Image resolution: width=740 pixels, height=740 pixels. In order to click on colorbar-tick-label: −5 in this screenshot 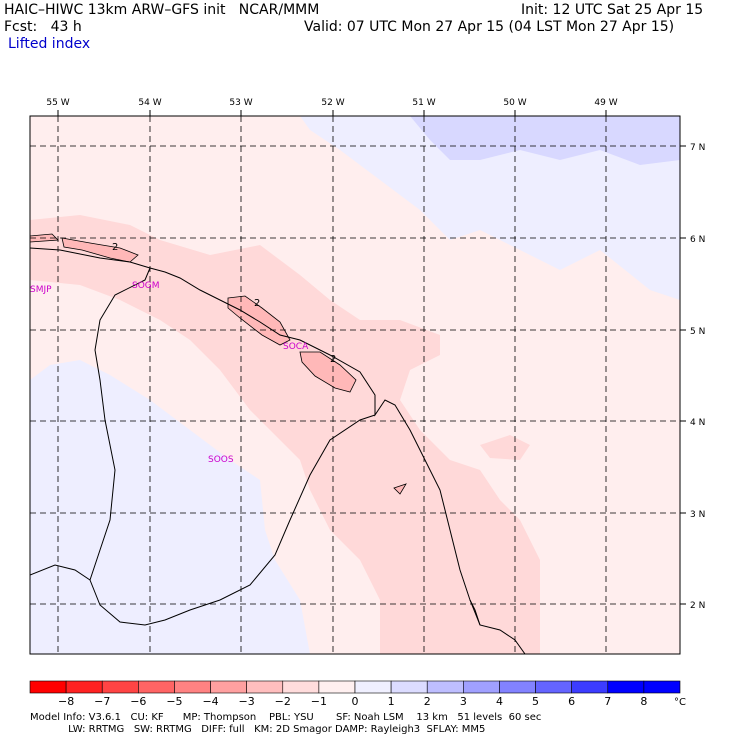, I will do `click(174, 701)`.